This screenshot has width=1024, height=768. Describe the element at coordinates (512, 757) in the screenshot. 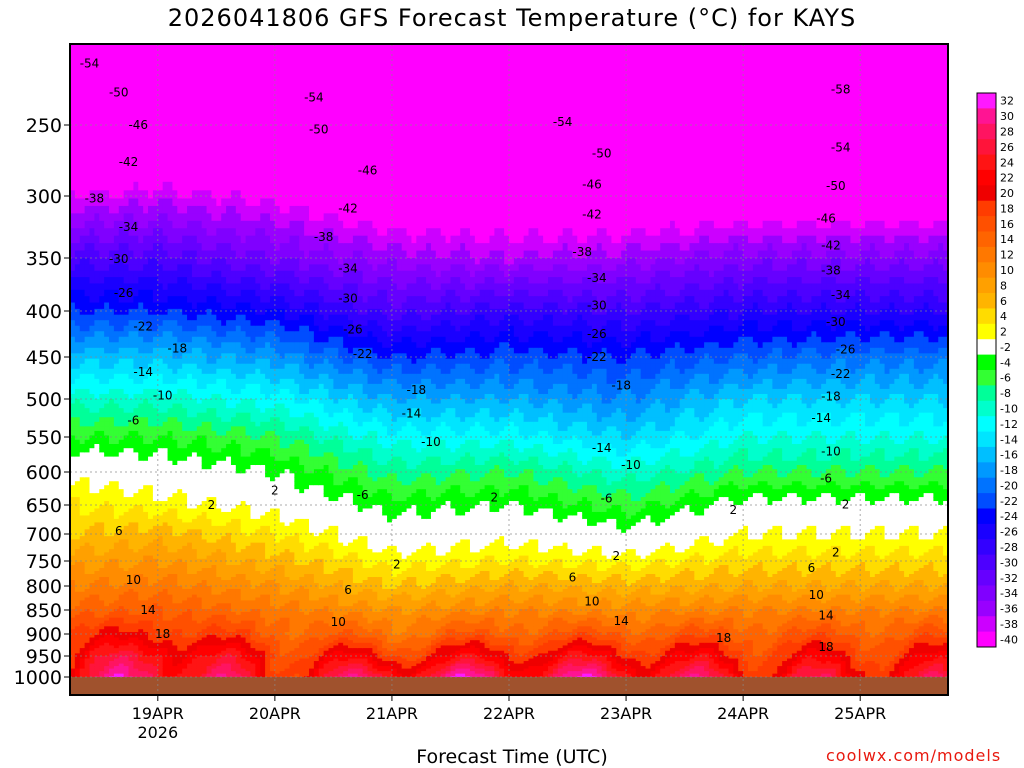

I see `x-axis-label: Forecast Time (UTC)` at that location.